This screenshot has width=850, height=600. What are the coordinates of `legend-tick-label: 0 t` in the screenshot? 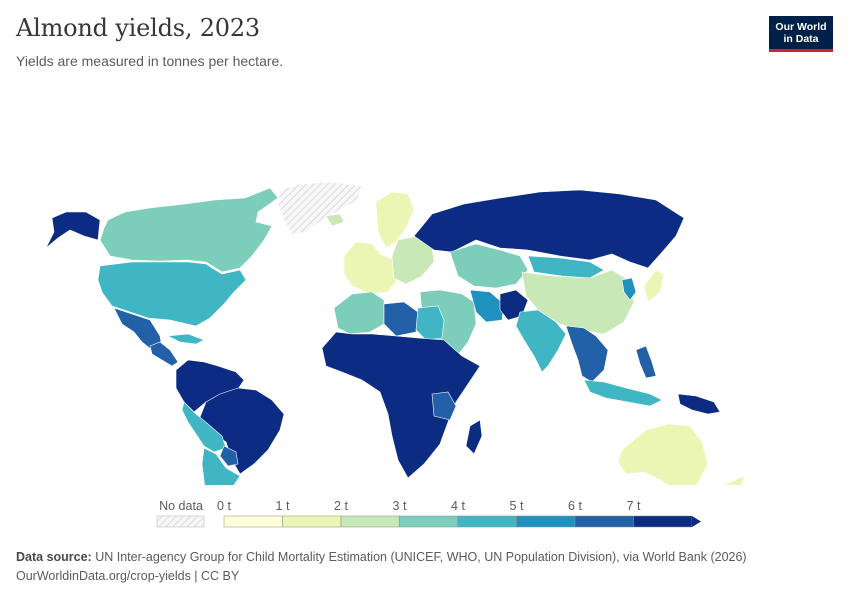 It's located at (224, 506).